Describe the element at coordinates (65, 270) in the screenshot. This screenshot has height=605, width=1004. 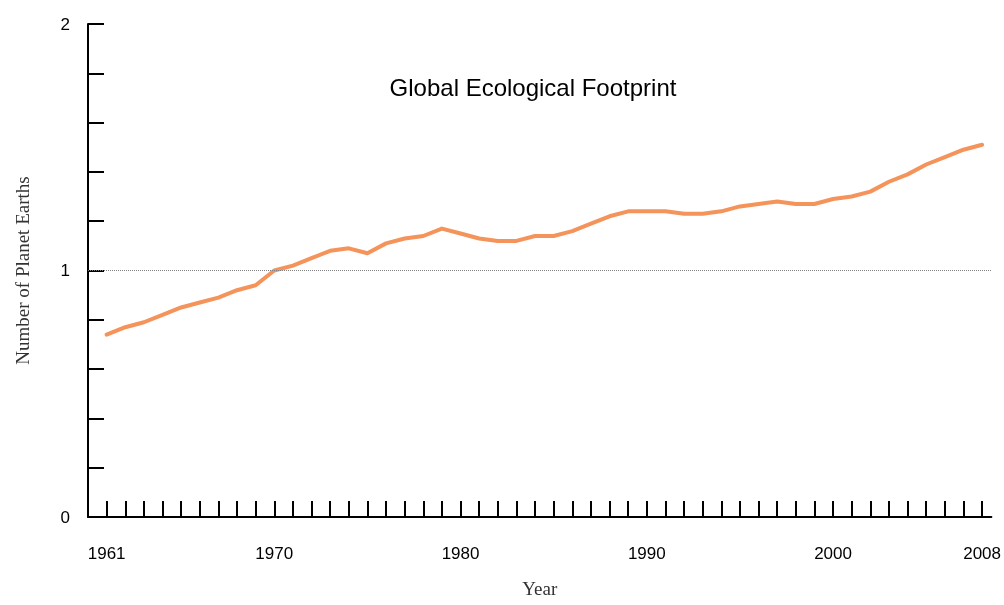
I see `y-tick-label: 1` at that location.